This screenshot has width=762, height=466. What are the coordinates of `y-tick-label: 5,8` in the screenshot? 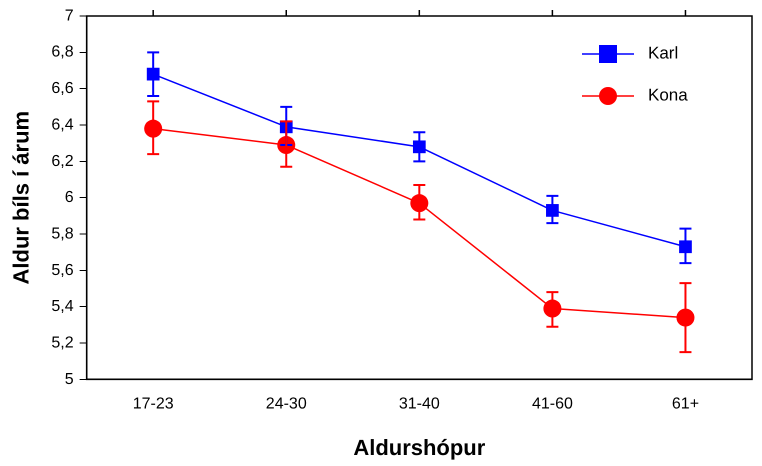 It's located at (62, 233).